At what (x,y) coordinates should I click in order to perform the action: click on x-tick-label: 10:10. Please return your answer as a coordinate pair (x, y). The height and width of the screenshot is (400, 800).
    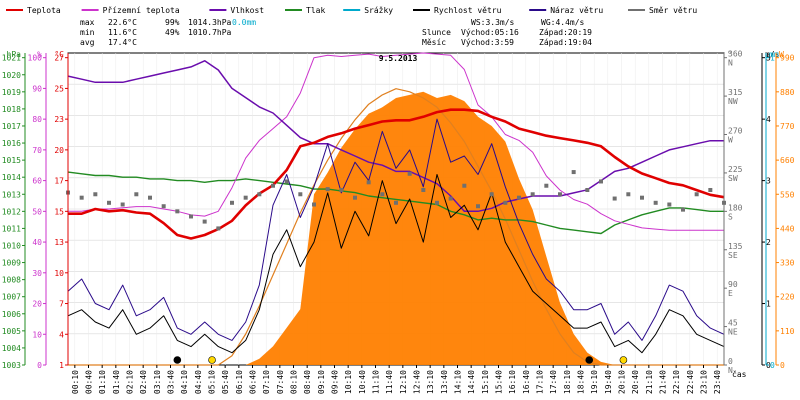
    Looking at the image, I should click on (348, 382).